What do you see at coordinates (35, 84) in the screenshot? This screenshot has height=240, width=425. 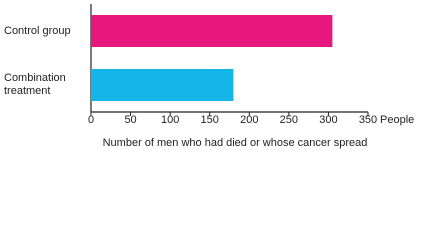 I see `y-tick-label: Combination treatment` at bounding box center [35, 84].